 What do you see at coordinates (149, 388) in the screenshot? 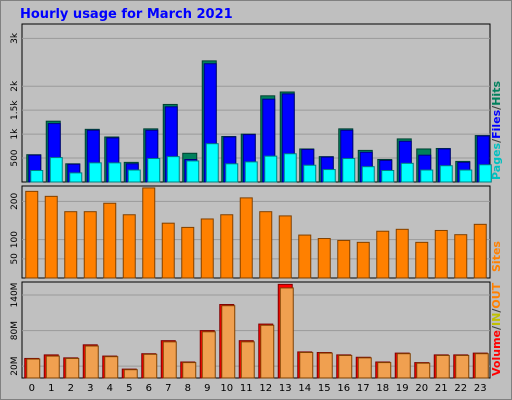
I see `x-tick-label: 6` at bounding box center [149, 388].